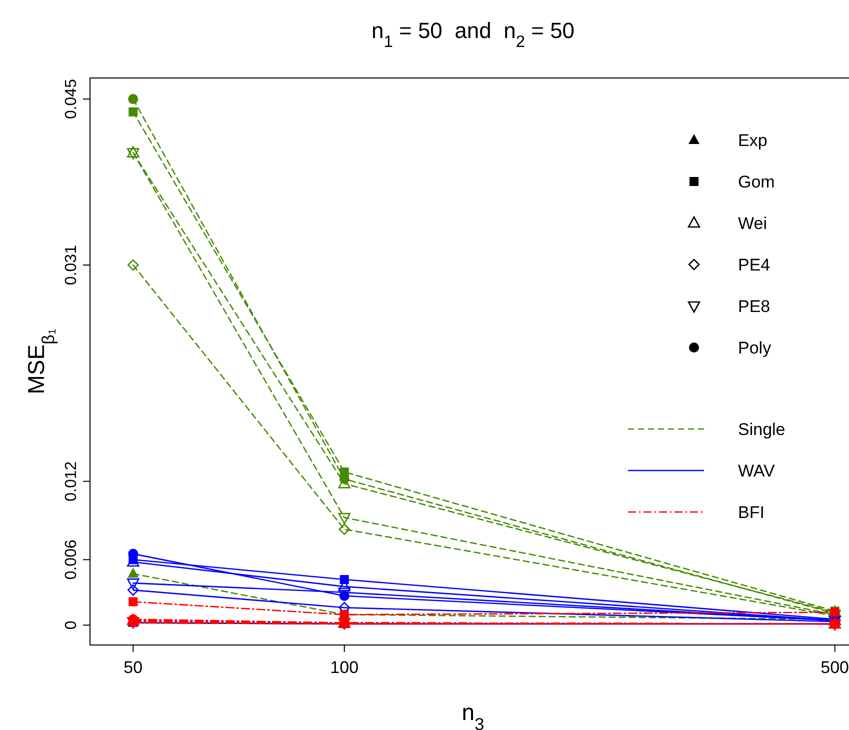 The image size is (849, 730). I want to click on legend-label: BFI, so click(751, 512).